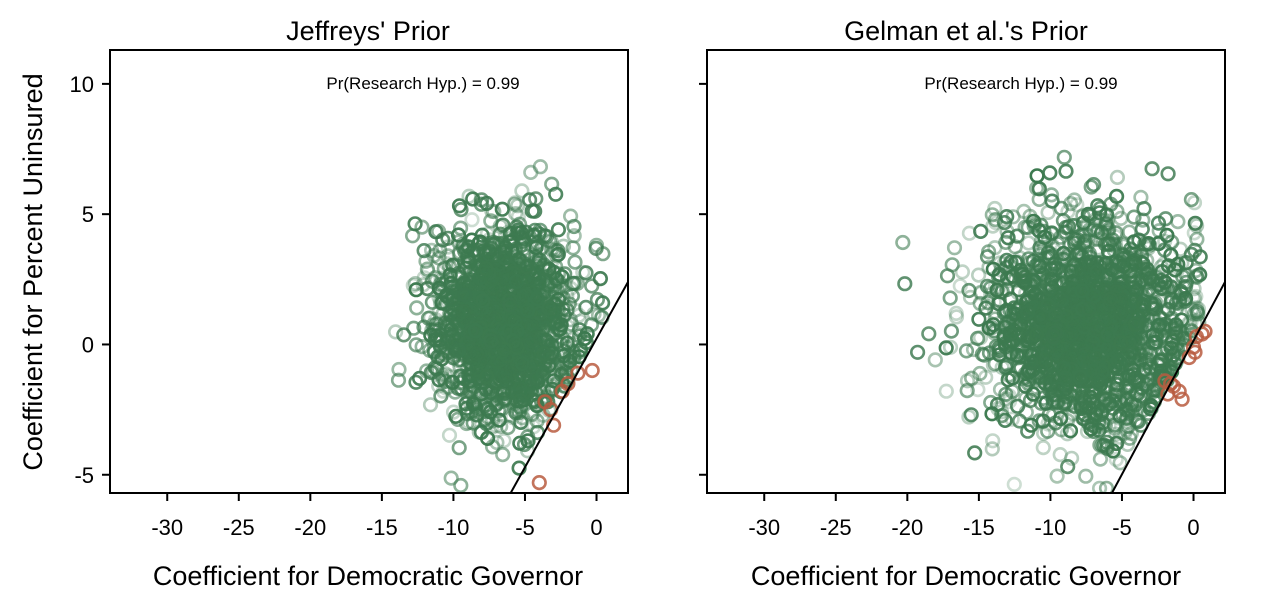  I want to click on x-tick-label: -10, so click(1051, 527).